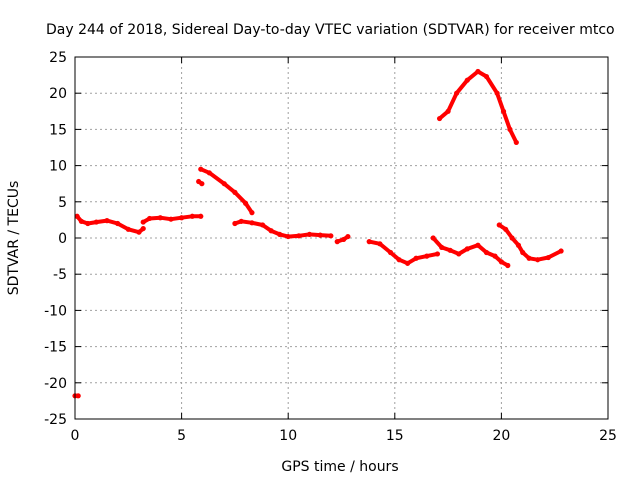 The height and width of the screenshot is (480, 640). What do you see at coordinates (339, 467) in the screenshot?
I see `x-axis-label: GPS time / hours` at bounding box center [339, 467].